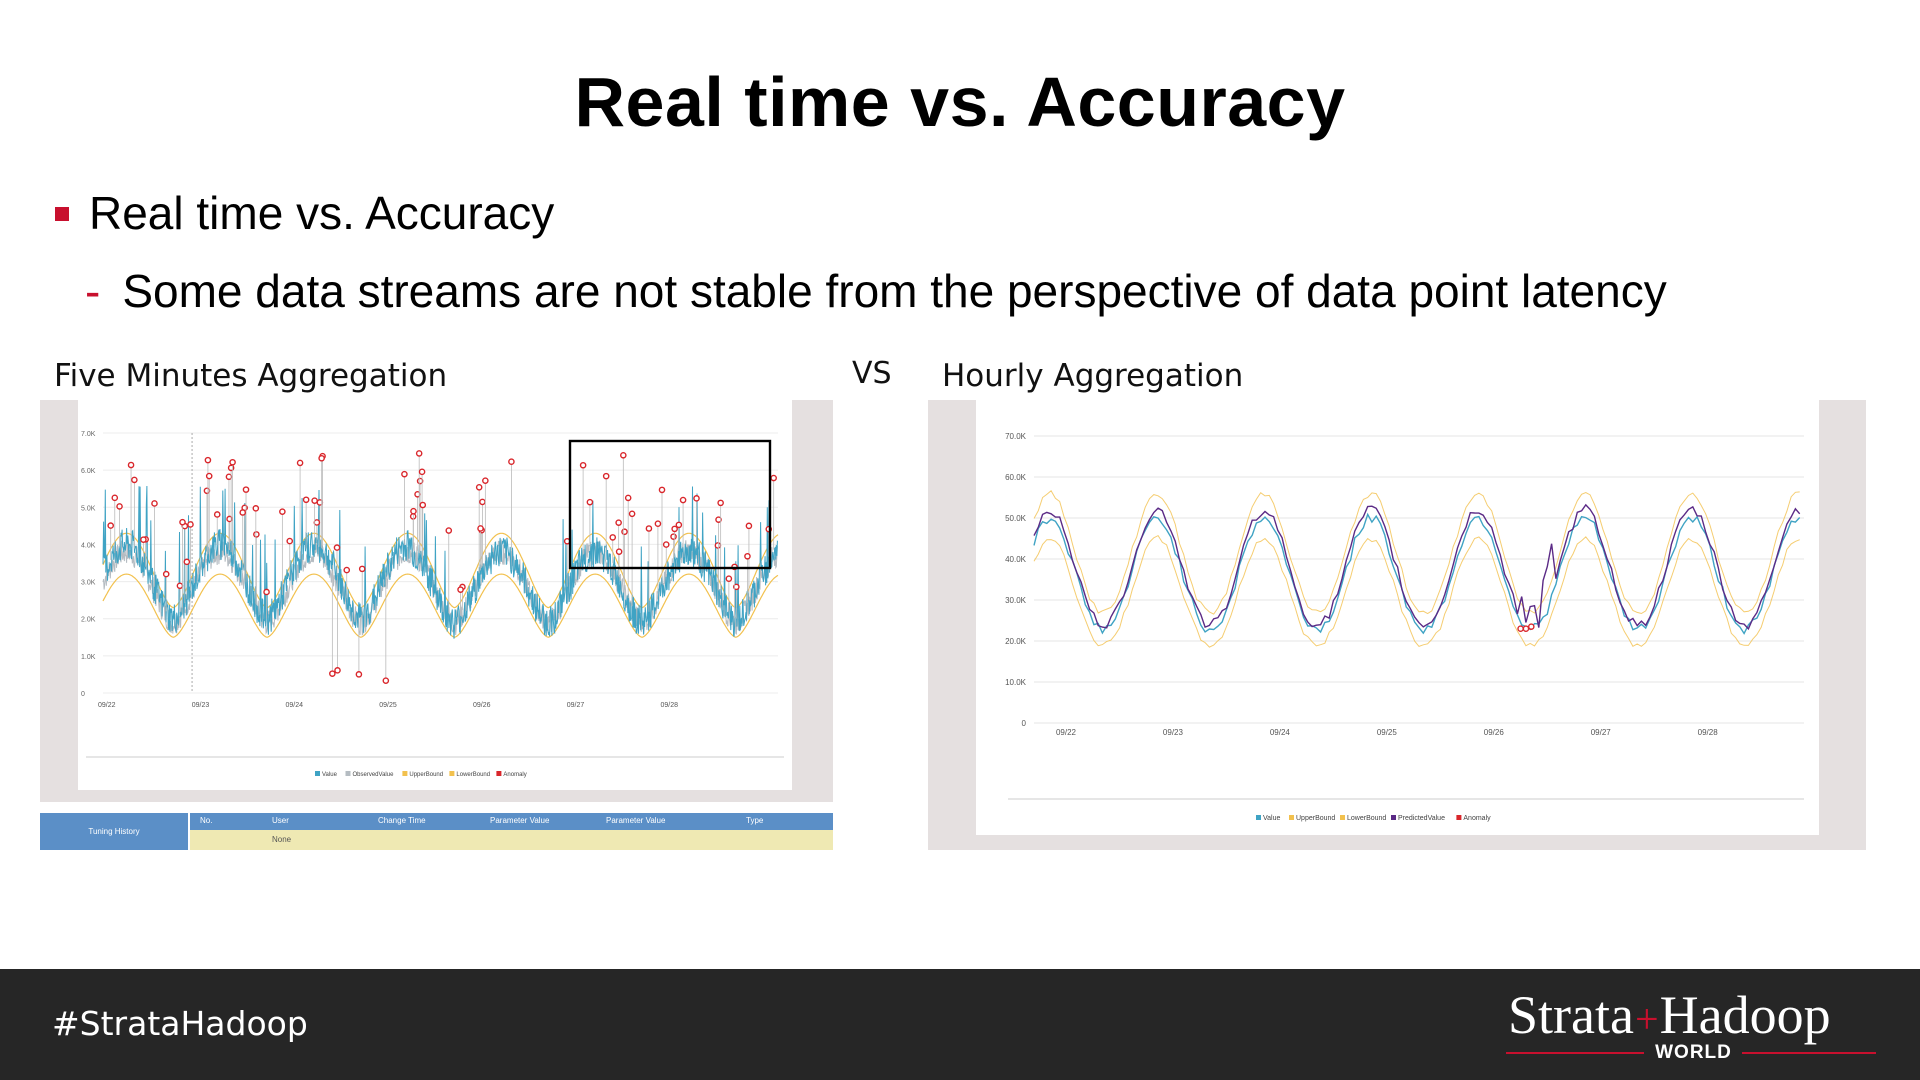  I want to click on logo-line-left, so click(1575, 1053).